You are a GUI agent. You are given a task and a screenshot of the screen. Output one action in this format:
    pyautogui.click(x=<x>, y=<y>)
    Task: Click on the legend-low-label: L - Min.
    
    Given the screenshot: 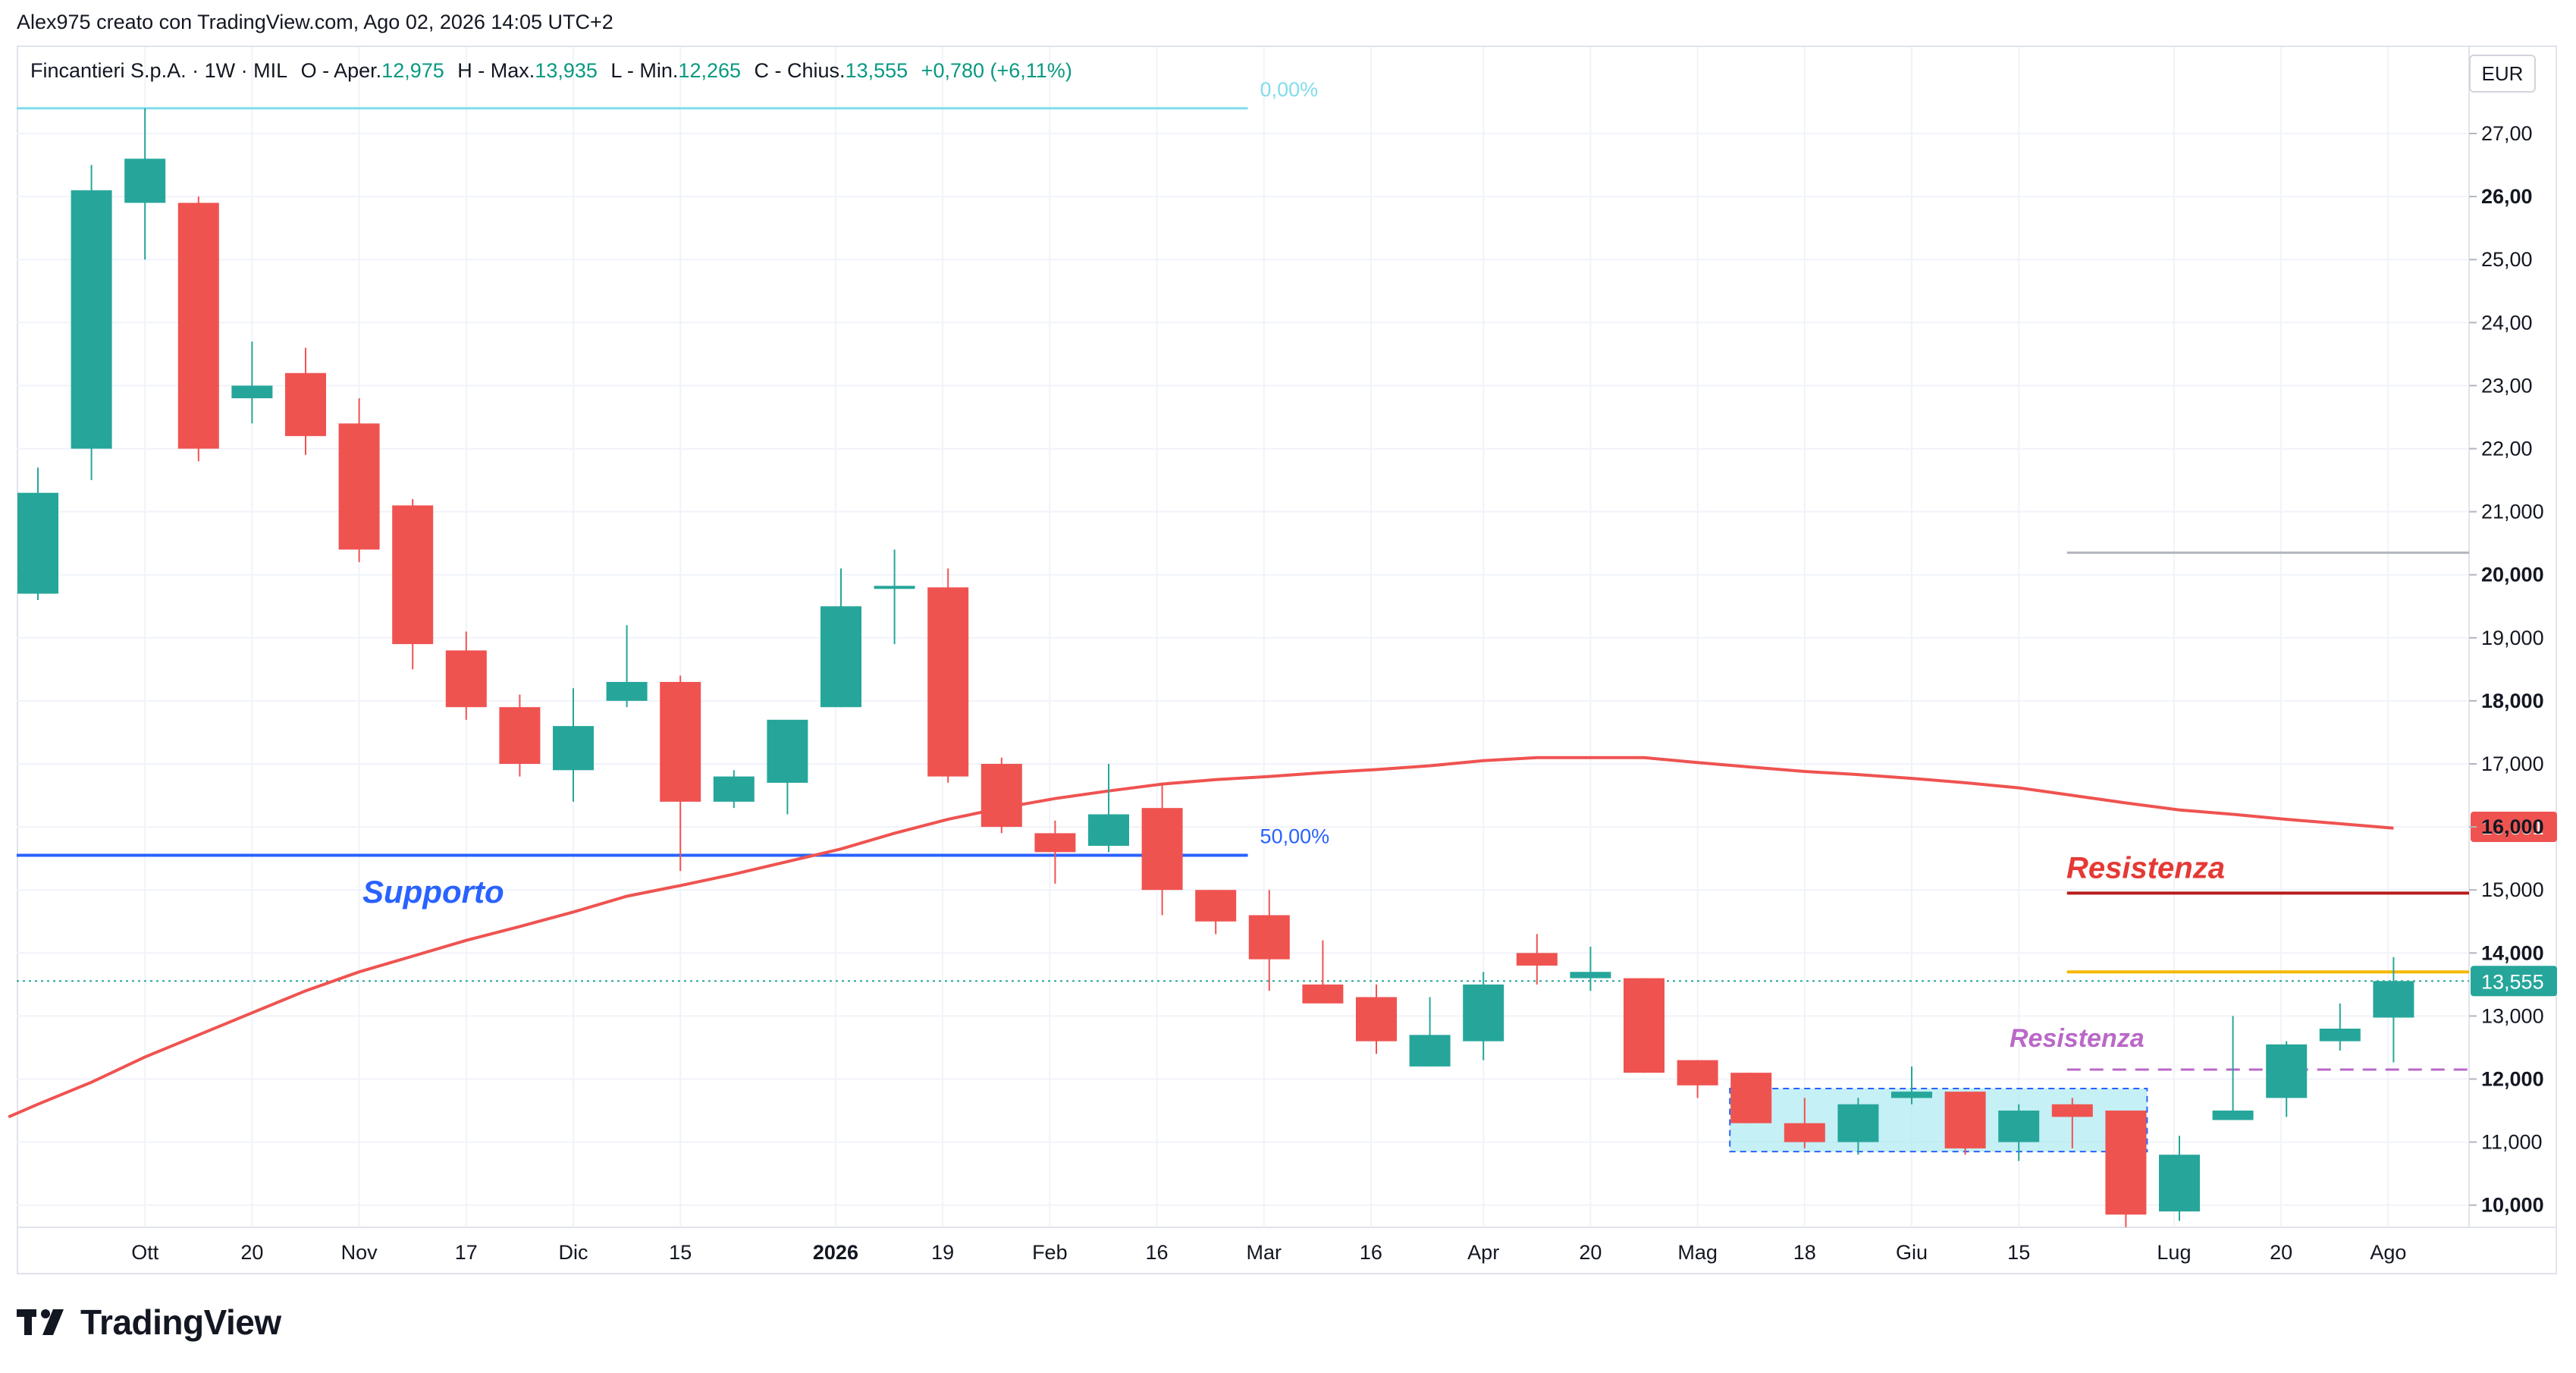 What is the action you would take?
    pyautogui.click(x=644, y=70)
    